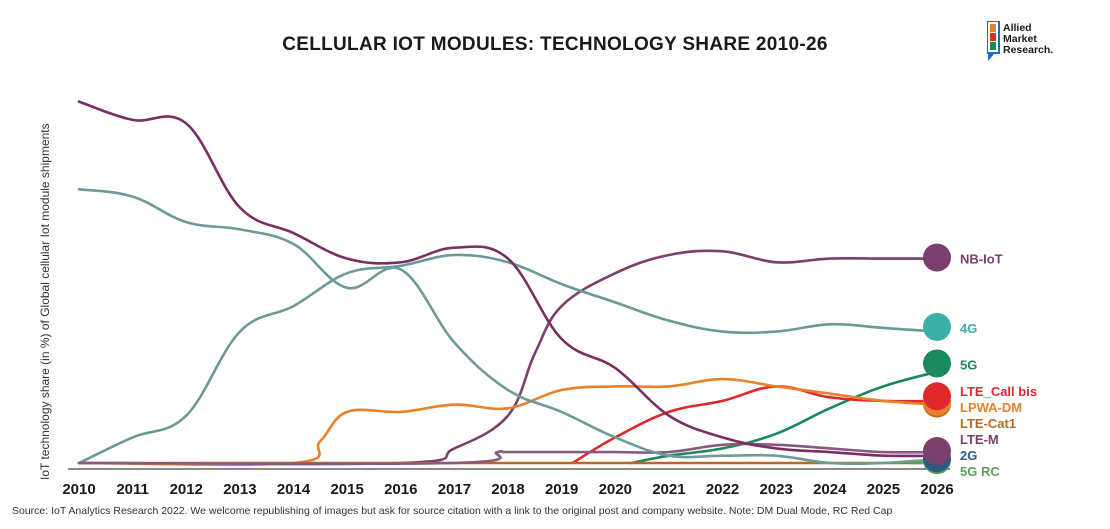 The image size is (1110, 529). Describe the element at coordinates (508, 454) in the screenshot. I see `series-line-lte-m` at that location.